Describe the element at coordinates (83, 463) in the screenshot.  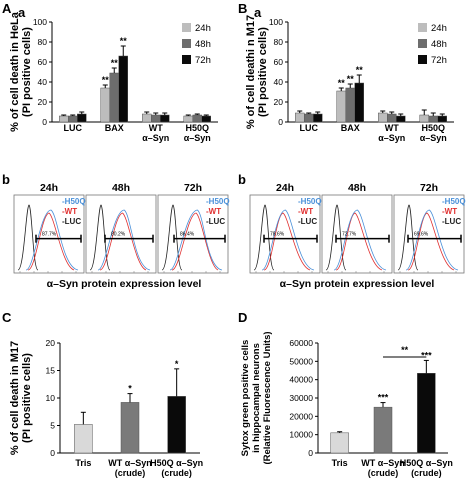
I see `category-label: Tris` at that location.